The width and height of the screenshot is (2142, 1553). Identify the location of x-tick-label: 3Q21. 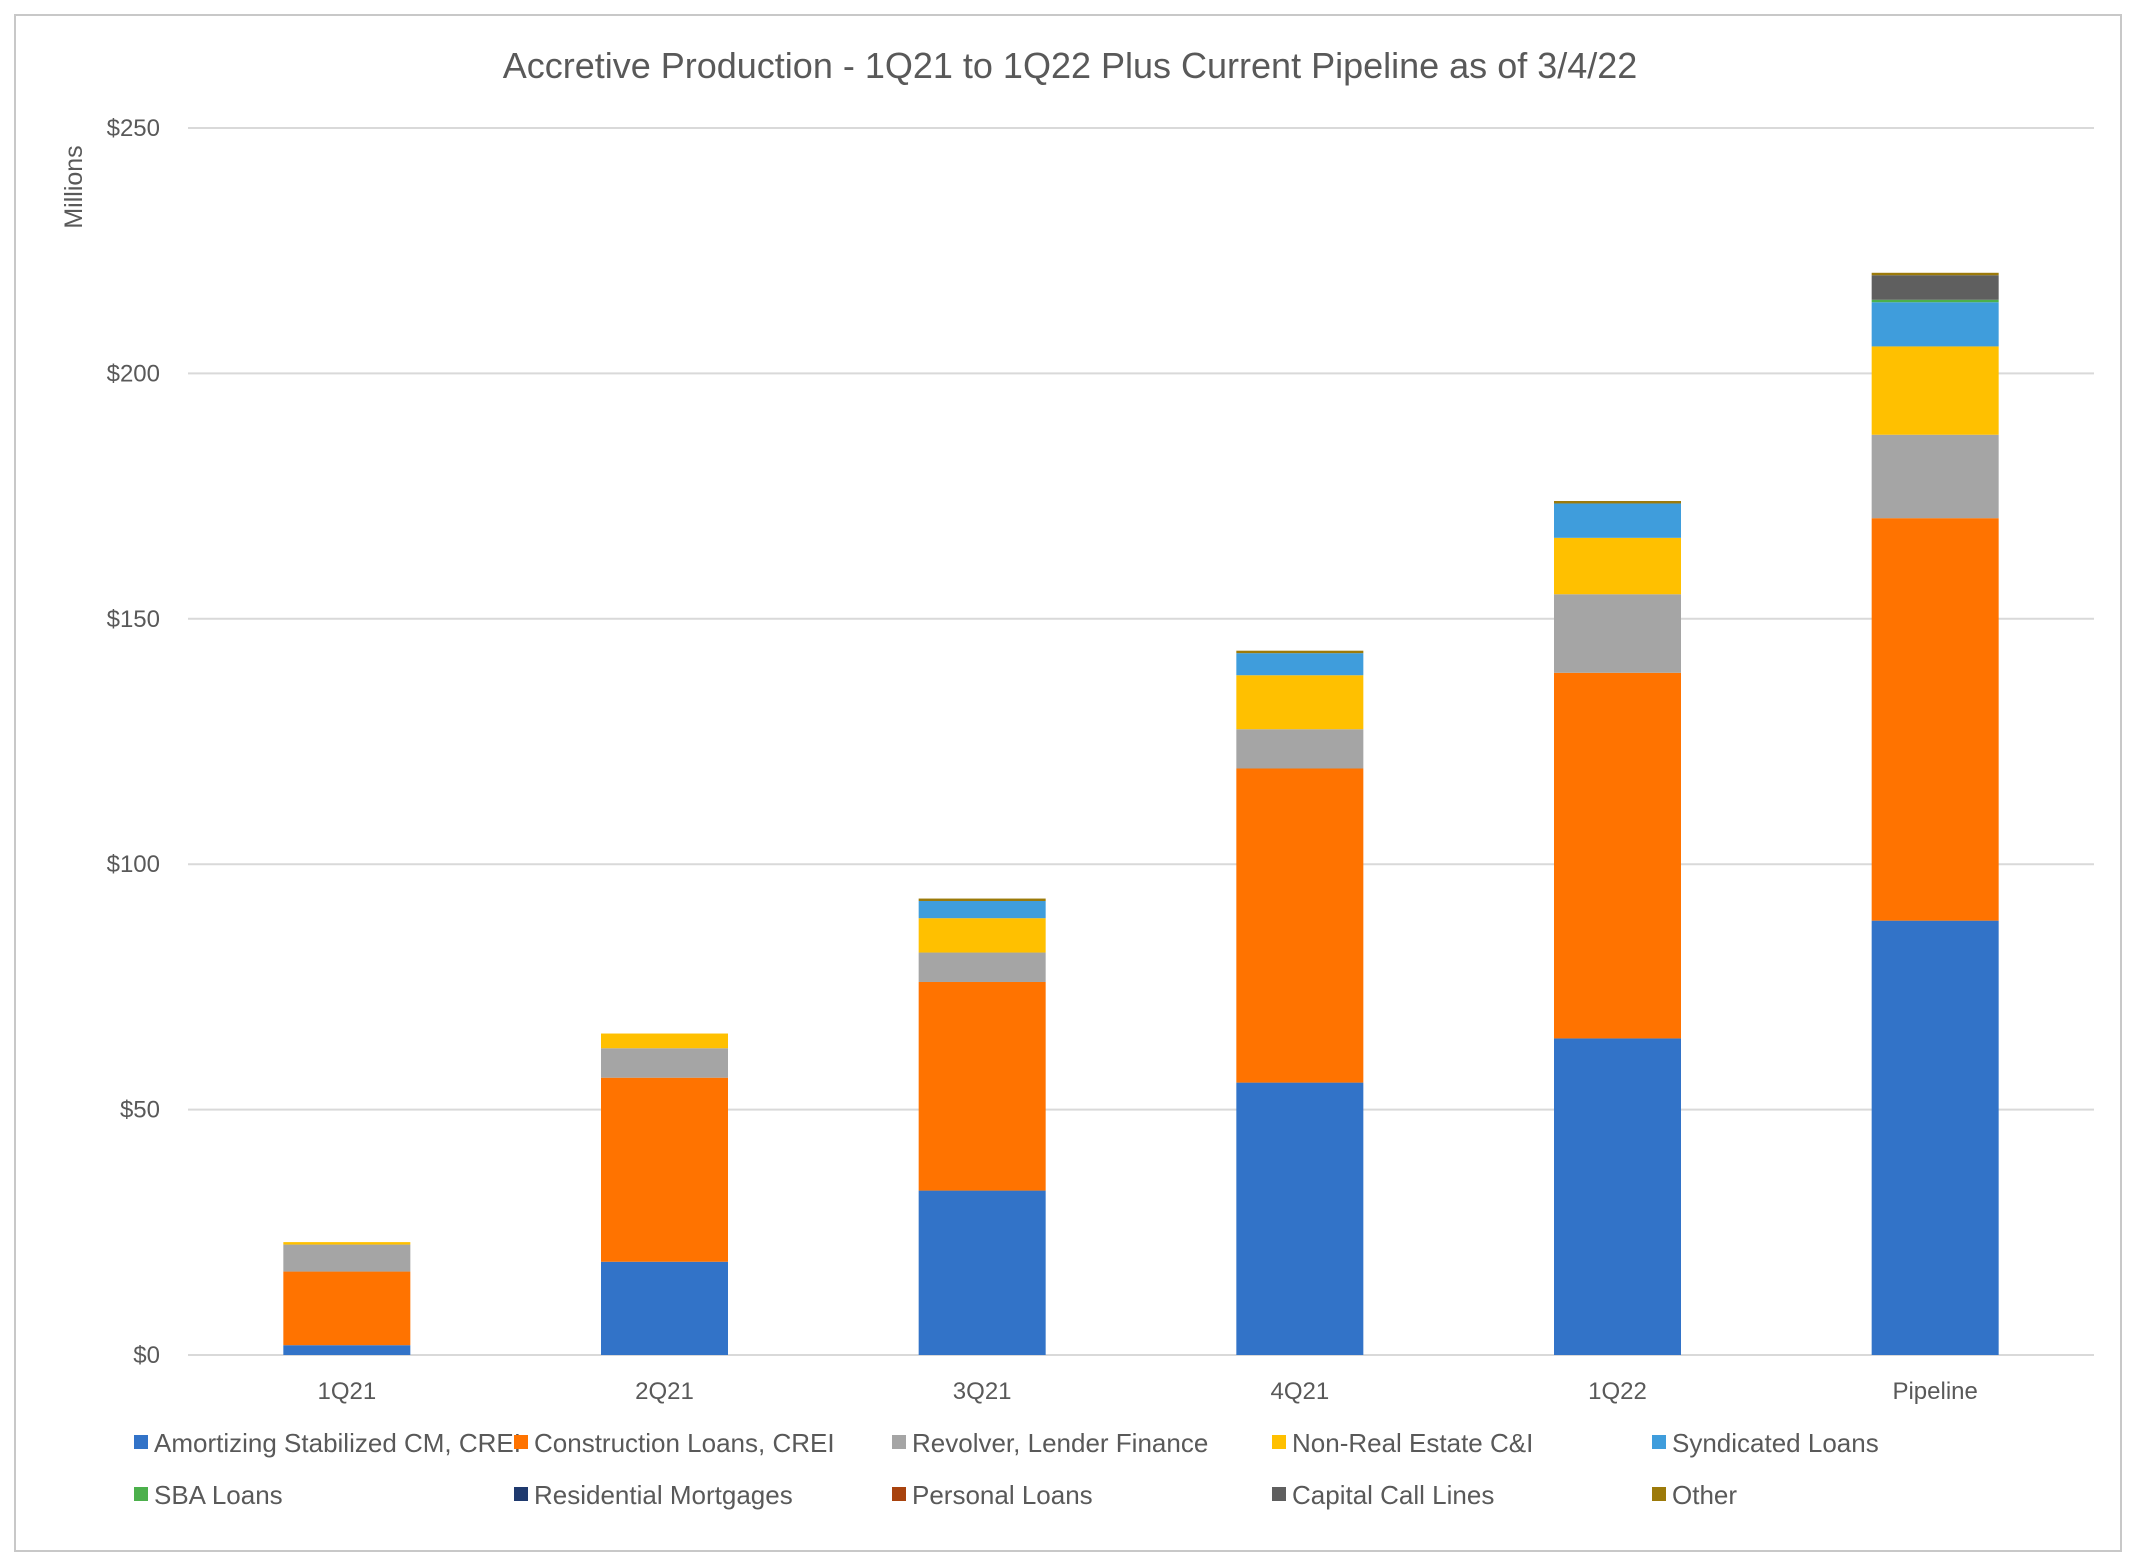
(982, 1391).